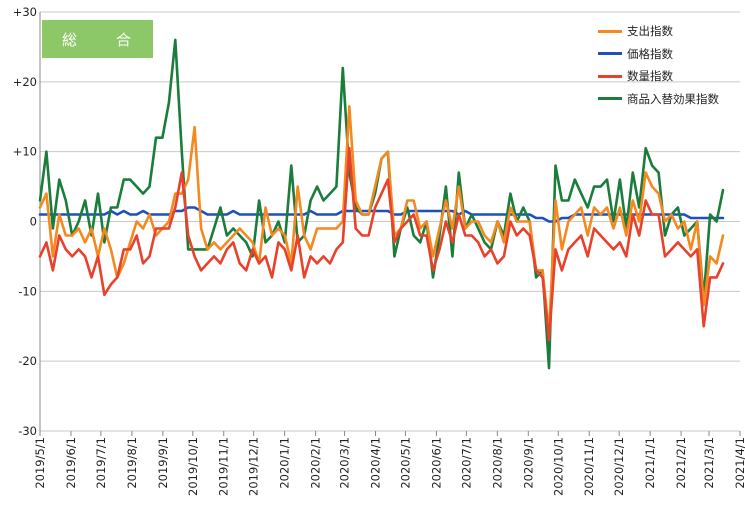 This screenshot has width=745, height=510. What do you see at coordinates (681, 463) in the screenshot?
I see `x-tick-label: 2021/2/1` at bounding box center [681, 463].